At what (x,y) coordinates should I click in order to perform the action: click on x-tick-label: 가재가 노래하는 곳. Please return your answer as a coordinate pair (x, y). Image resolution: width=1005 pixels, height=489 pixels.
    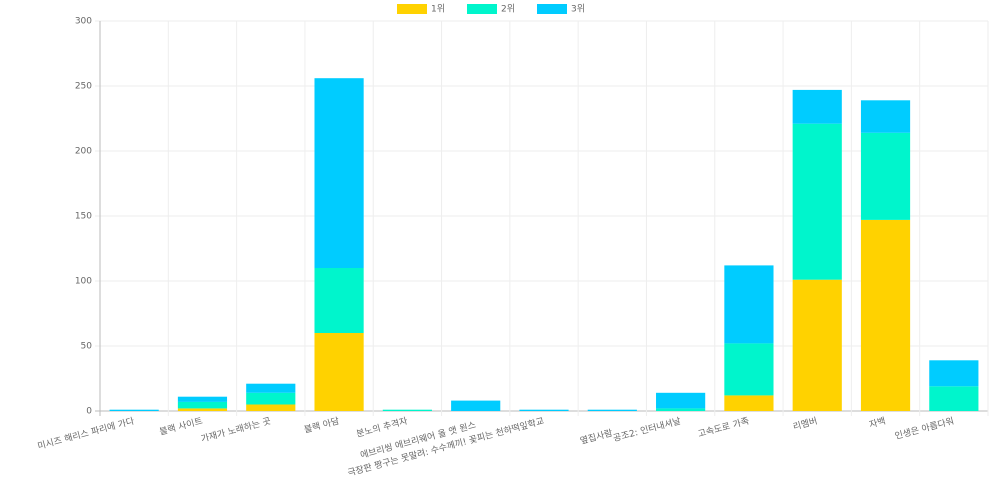
    Looking at the image, I should click on (236, 430).